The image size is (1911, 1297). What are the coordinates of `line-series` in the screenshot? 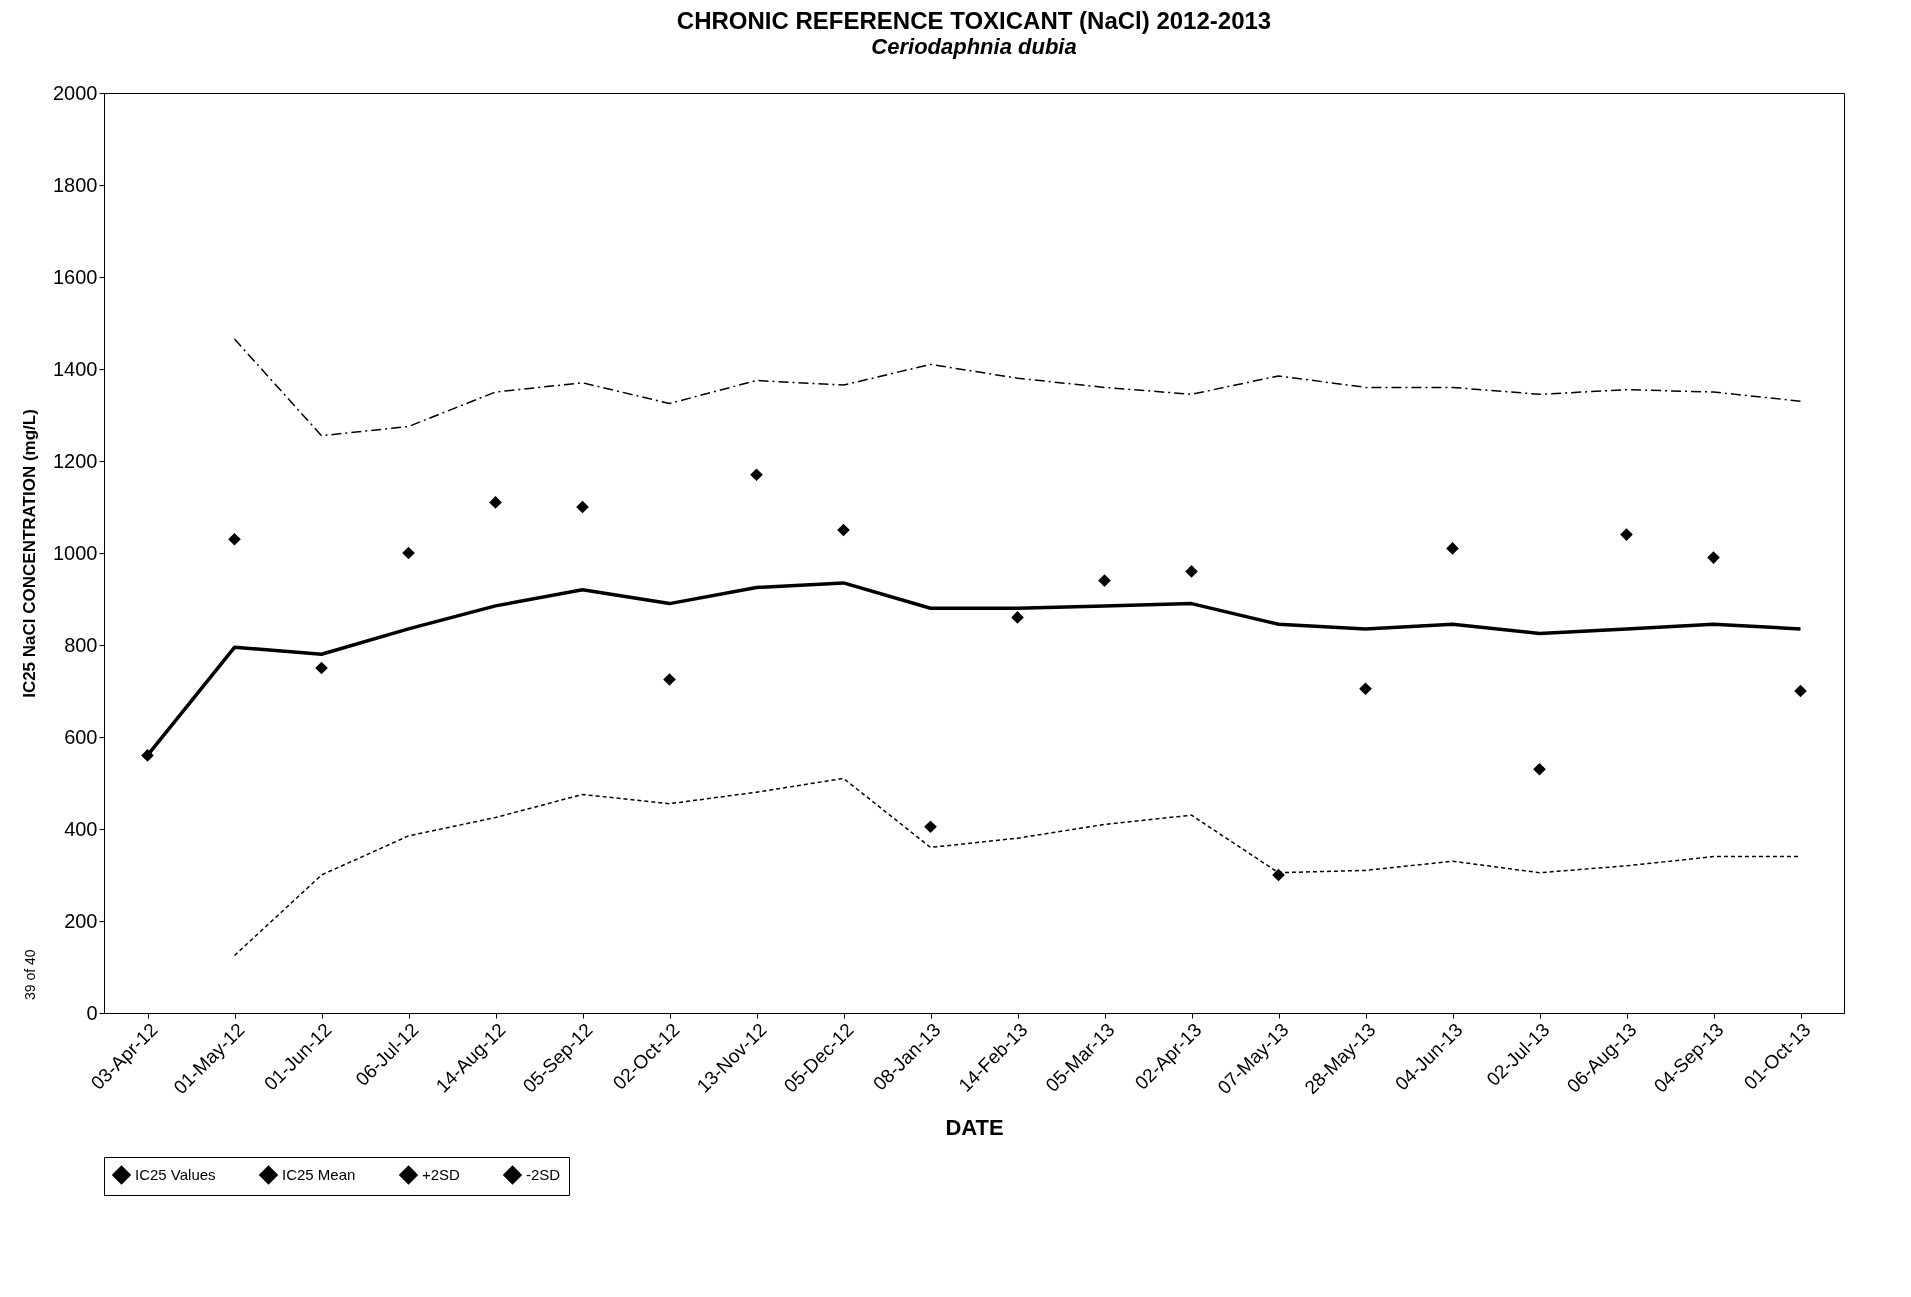 It's located at (1017, 387).